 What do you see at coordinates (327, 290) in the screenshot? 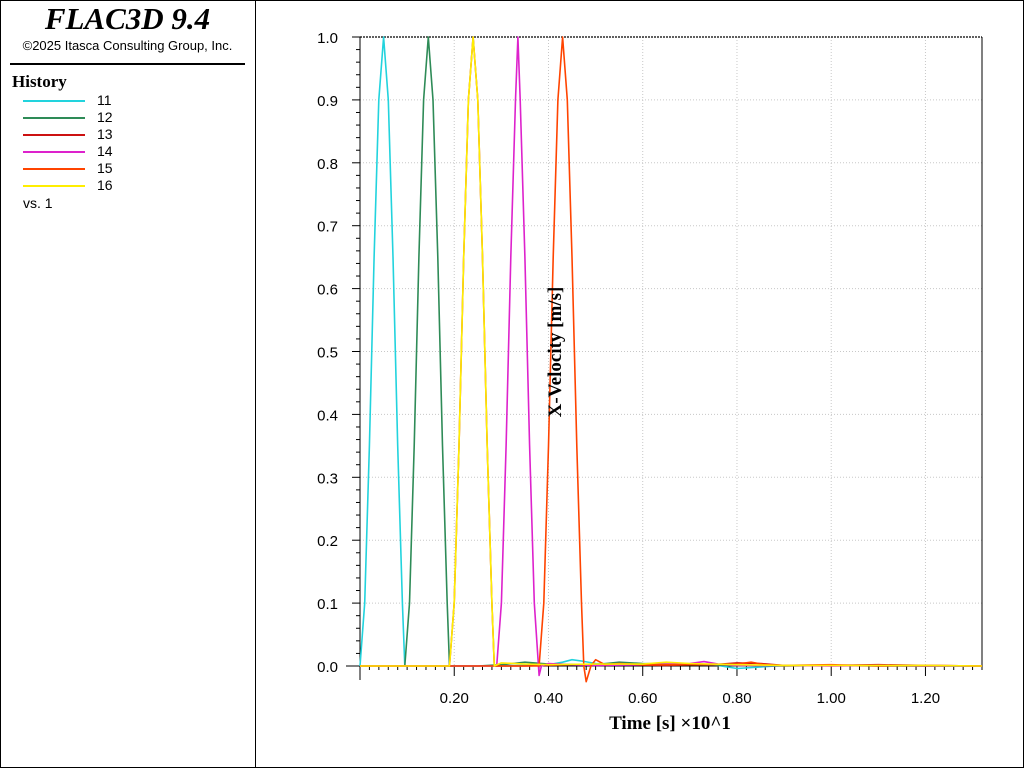
I see `y-tick-label: 0.6` at bounding box center [327, 290].